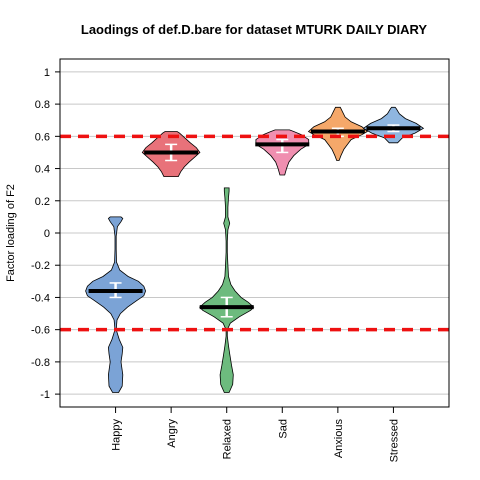 This screenshot has width=480, height=480. I want to click on x-tick-label: Sad, so click(283, 429).